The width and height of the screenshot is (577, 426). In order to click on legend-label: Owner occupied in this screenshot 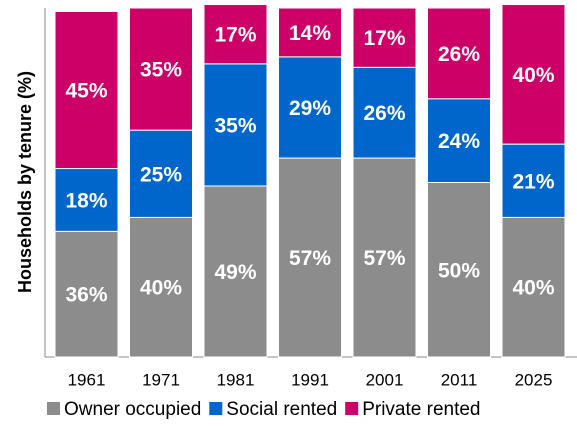, I will do `click(132, 409)`.